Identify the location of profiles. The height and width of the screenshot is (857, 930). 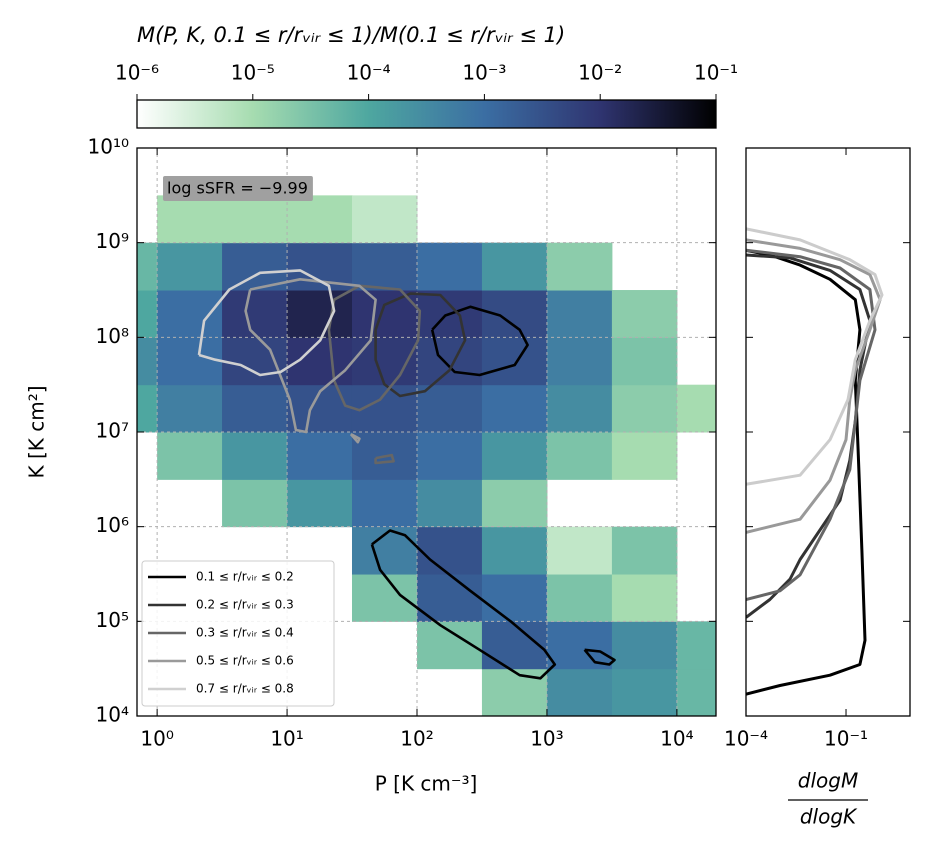
(815, 461).